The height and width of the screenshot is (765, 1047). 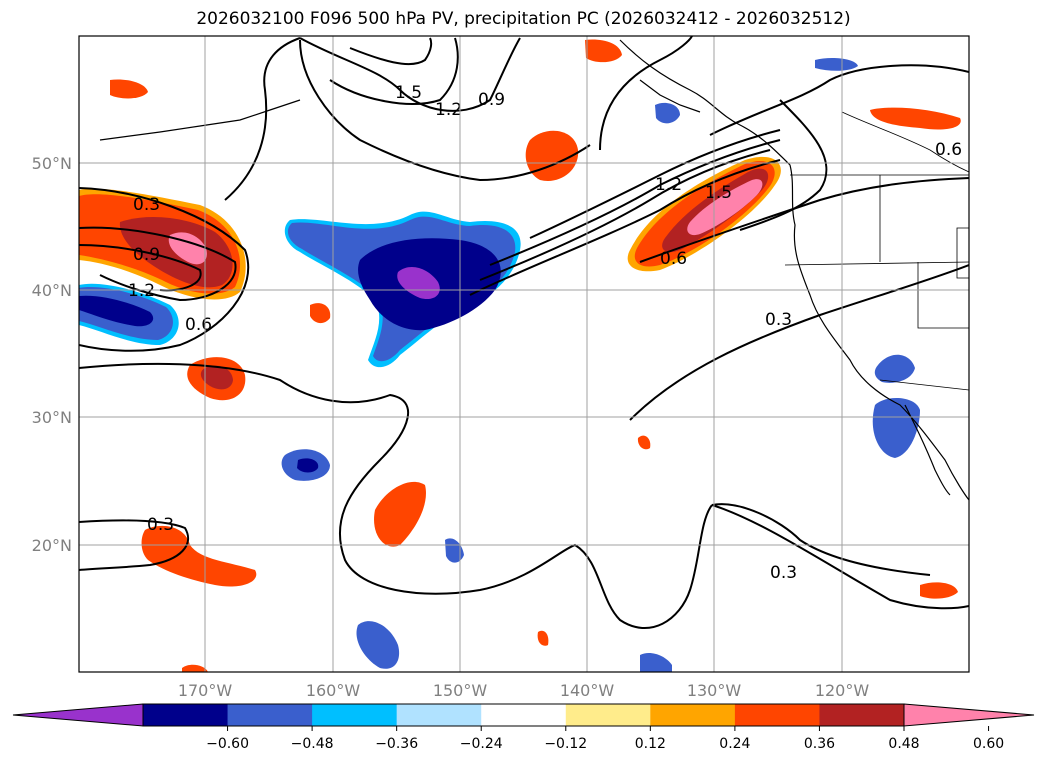 What do you see at coordinates (988, 744) in the screenshot?
I see `colorbar-tick-label: 0.60` at bounding box center [988, 744].